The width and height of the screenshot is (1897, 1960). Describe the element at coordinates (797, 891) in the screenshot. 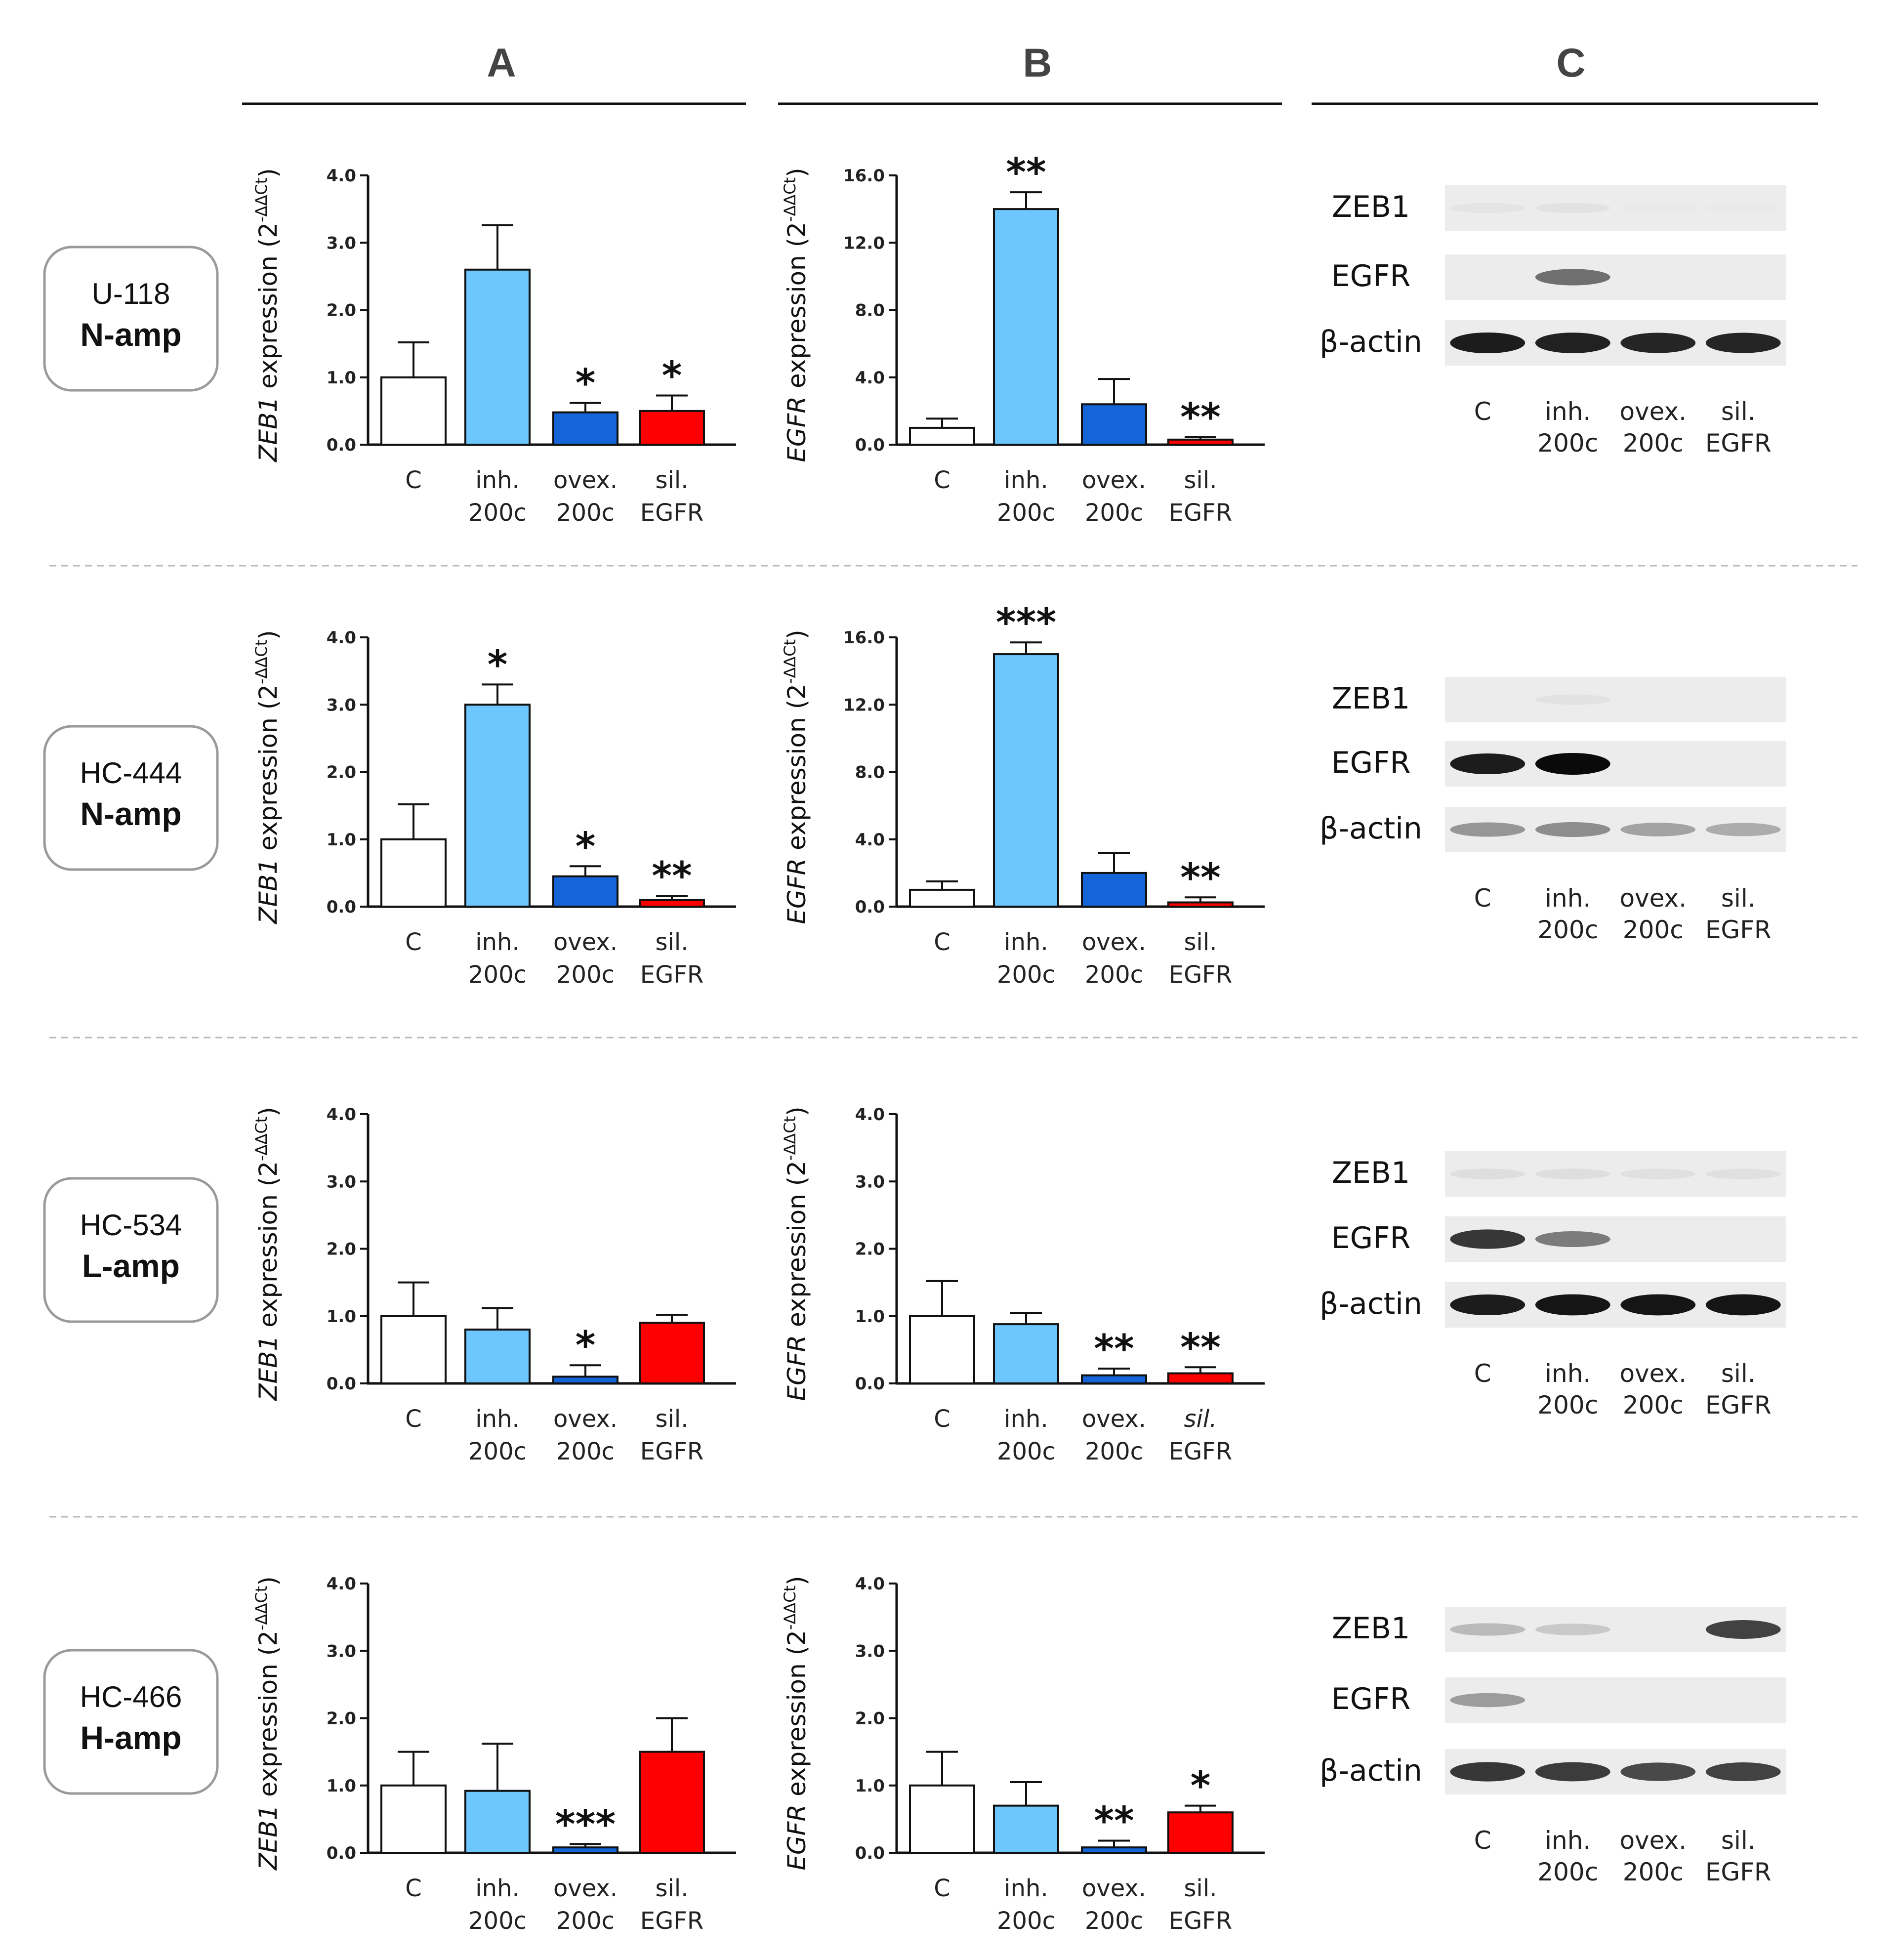

I see `y-axis-title-part: EGFR` at that location.